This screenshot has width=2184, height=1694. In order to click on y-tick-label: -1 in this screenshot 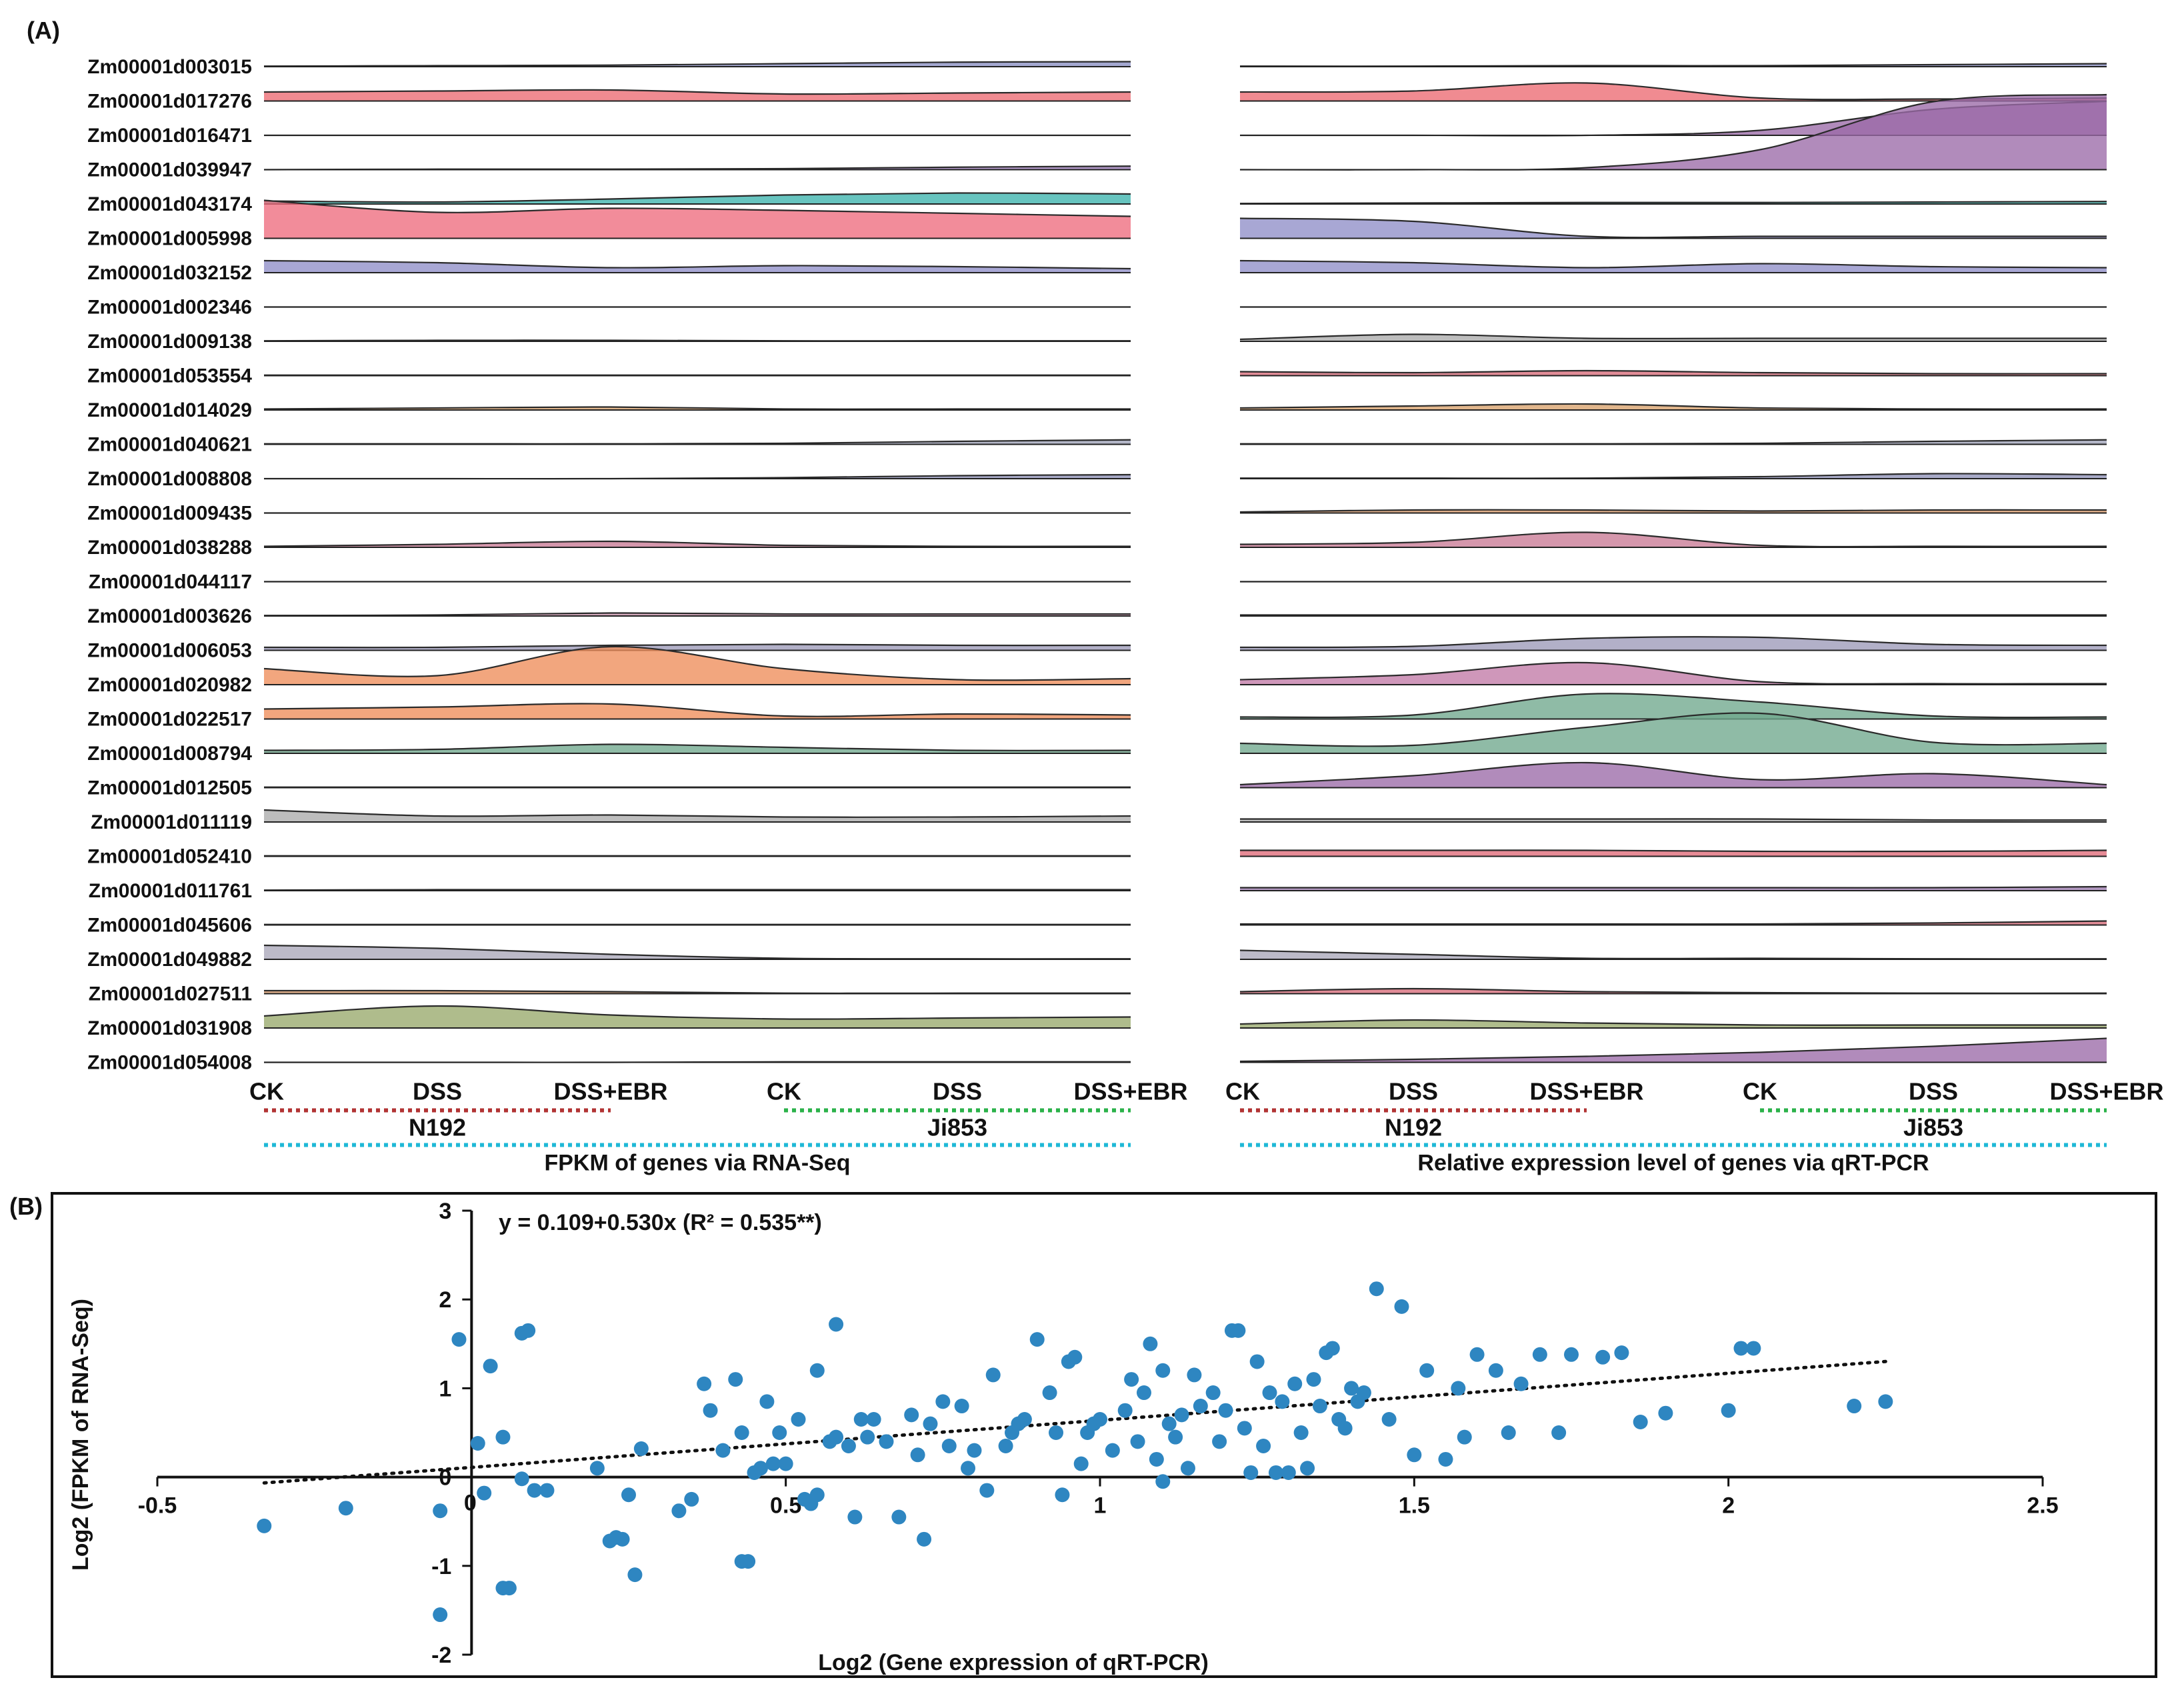, I will do `click(441, 1566)`.